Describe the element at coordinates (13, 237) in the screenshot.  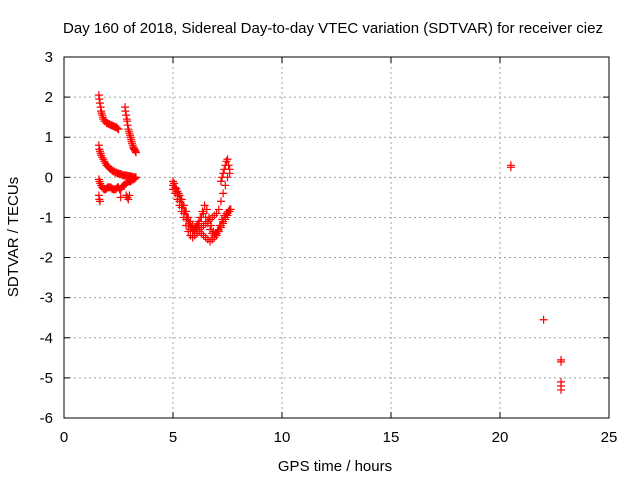
I see `y-axis-label: SDTVAR / TECUs` at that location.